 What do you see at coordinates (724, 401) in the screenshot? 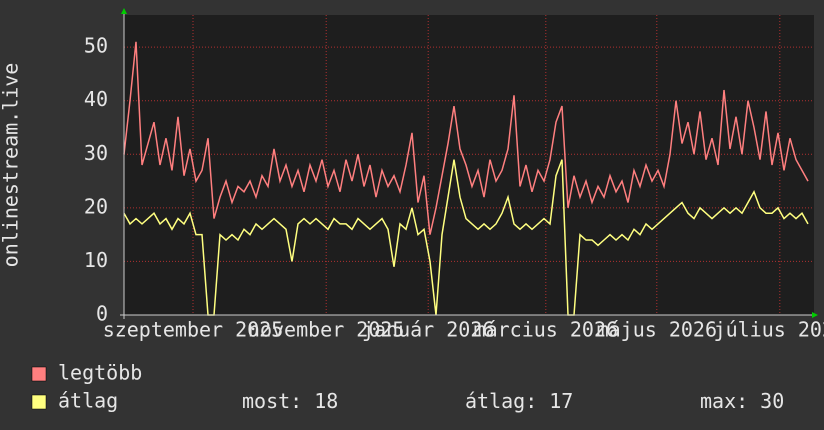
I see `stat-label: max:` at bounding box center [724, 401].